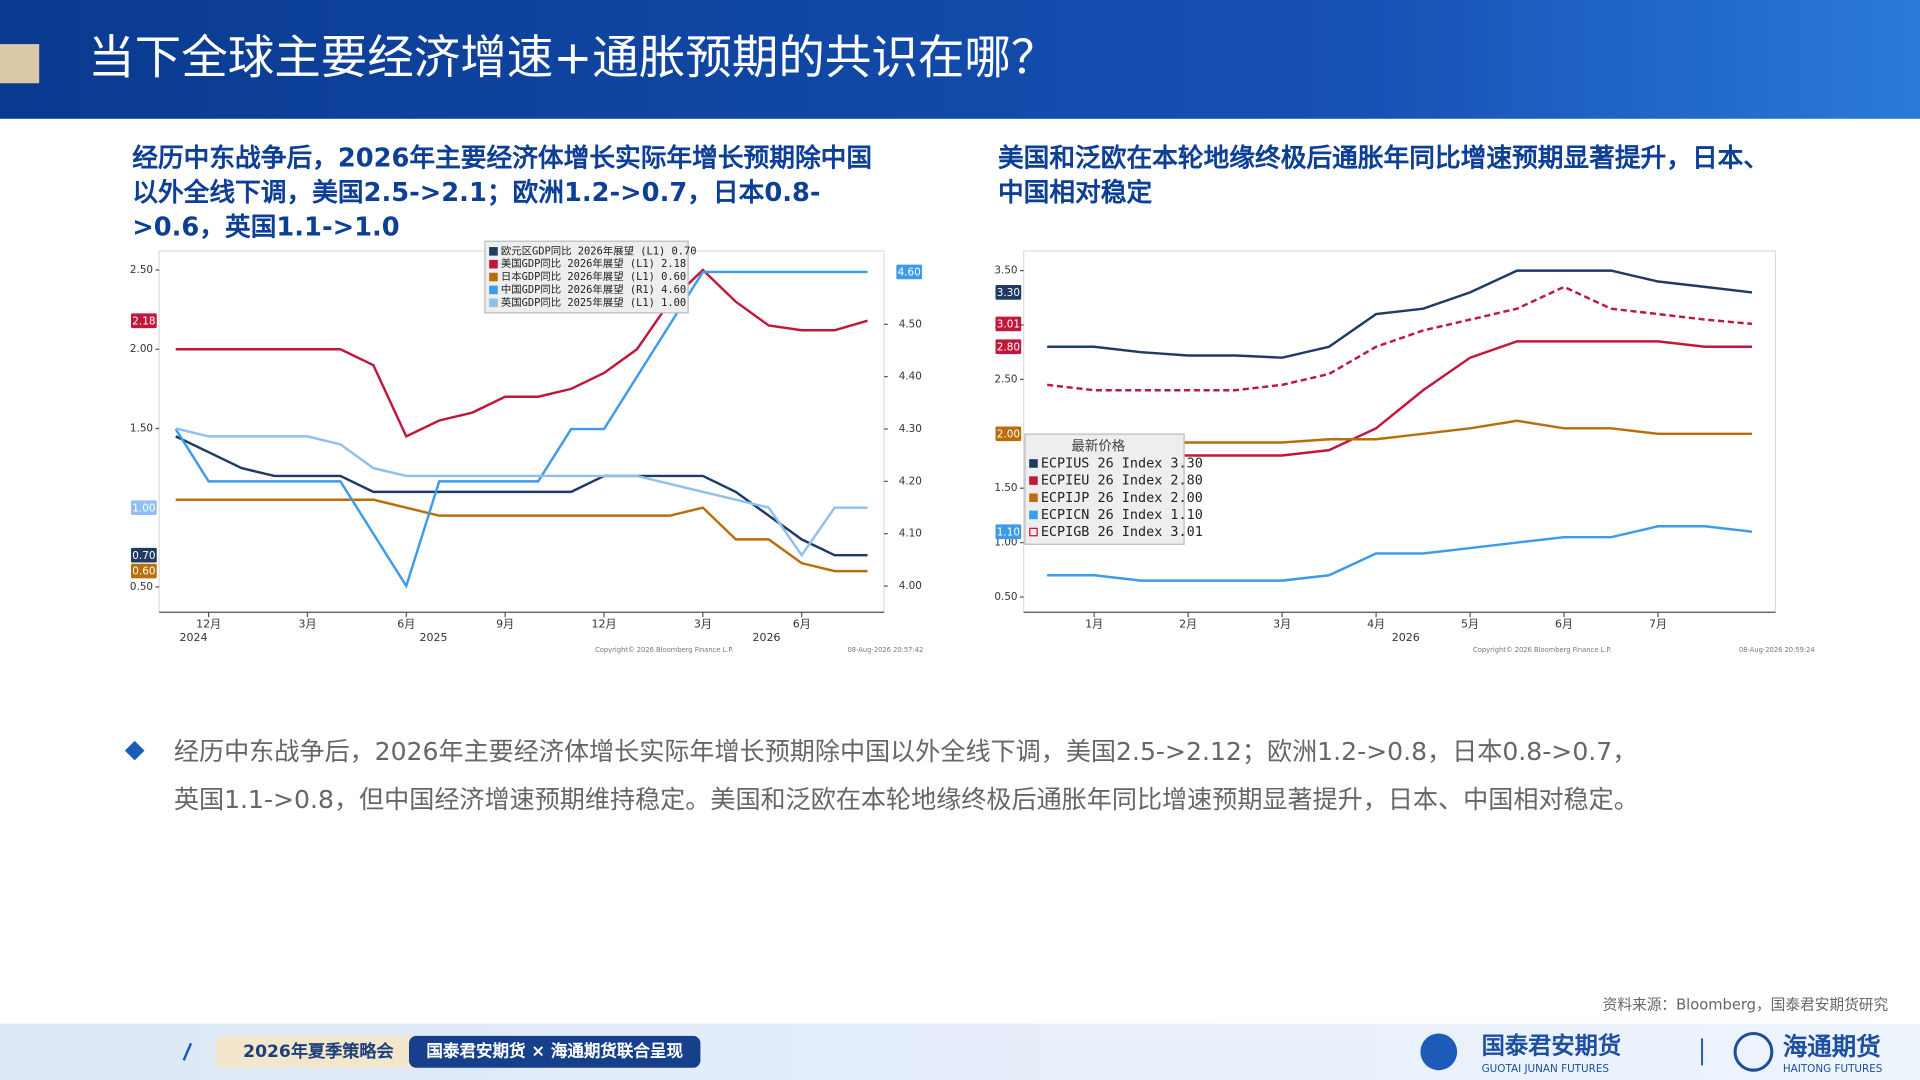 This screenshot has height=1080, width=1920. I want to click on legend-name: 欧元区GDP同比 2026年展望 (L1), so click(583, 250).